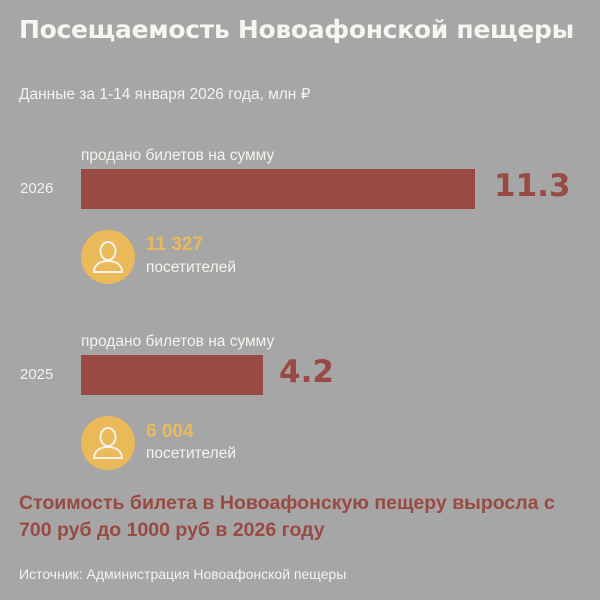 This screenshot has width=600, height=600. What do you see at coordinates (178, 341) in the screenshot?
I see `bar-label-2025: продано билетов на сумму` at bounding box center [178, 341].